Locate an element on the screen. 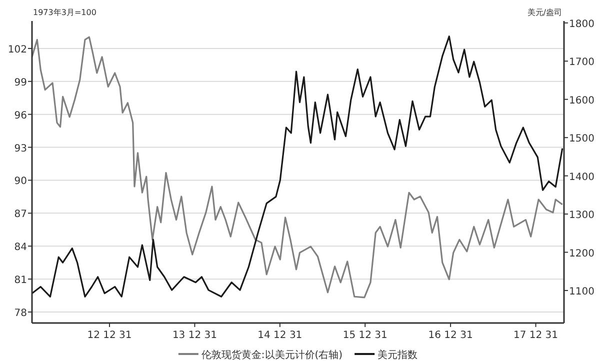 The width and height of the screenshot is (600, 361). y2-tick-label: 1700 is located at coordinates (581, 62).